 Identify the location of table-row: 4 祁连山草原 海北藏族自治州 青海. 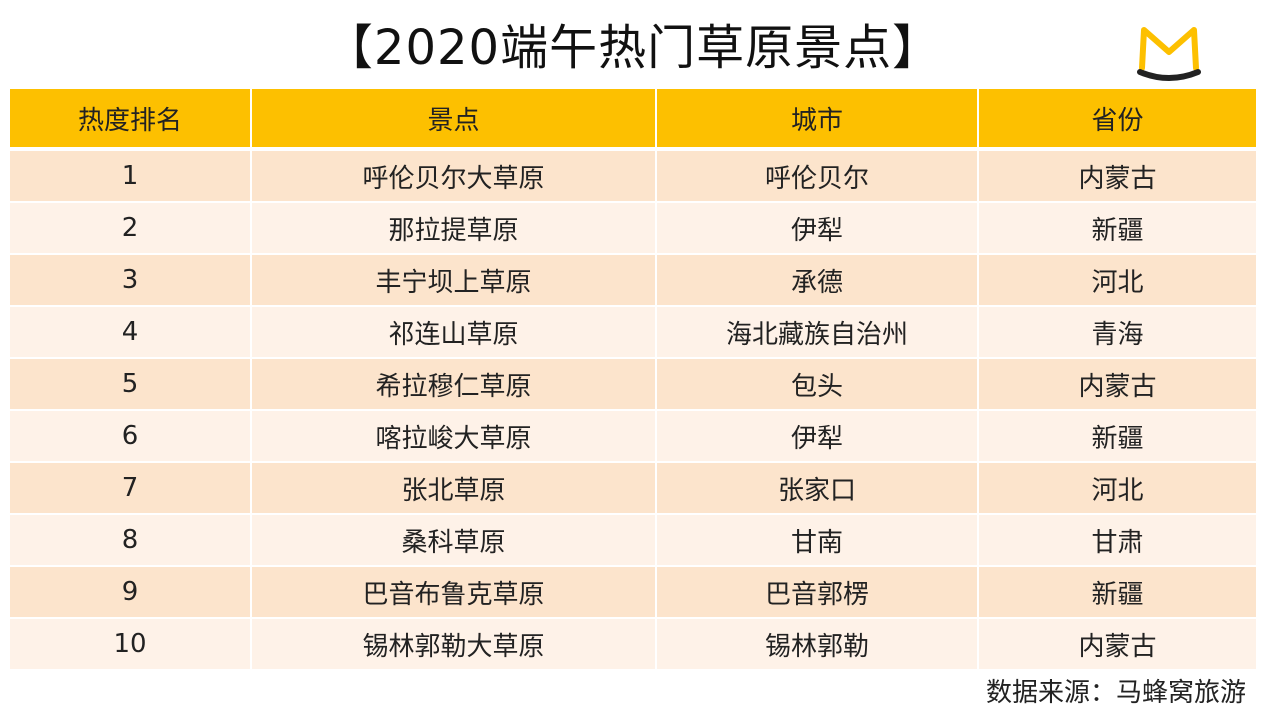
(633, 333).